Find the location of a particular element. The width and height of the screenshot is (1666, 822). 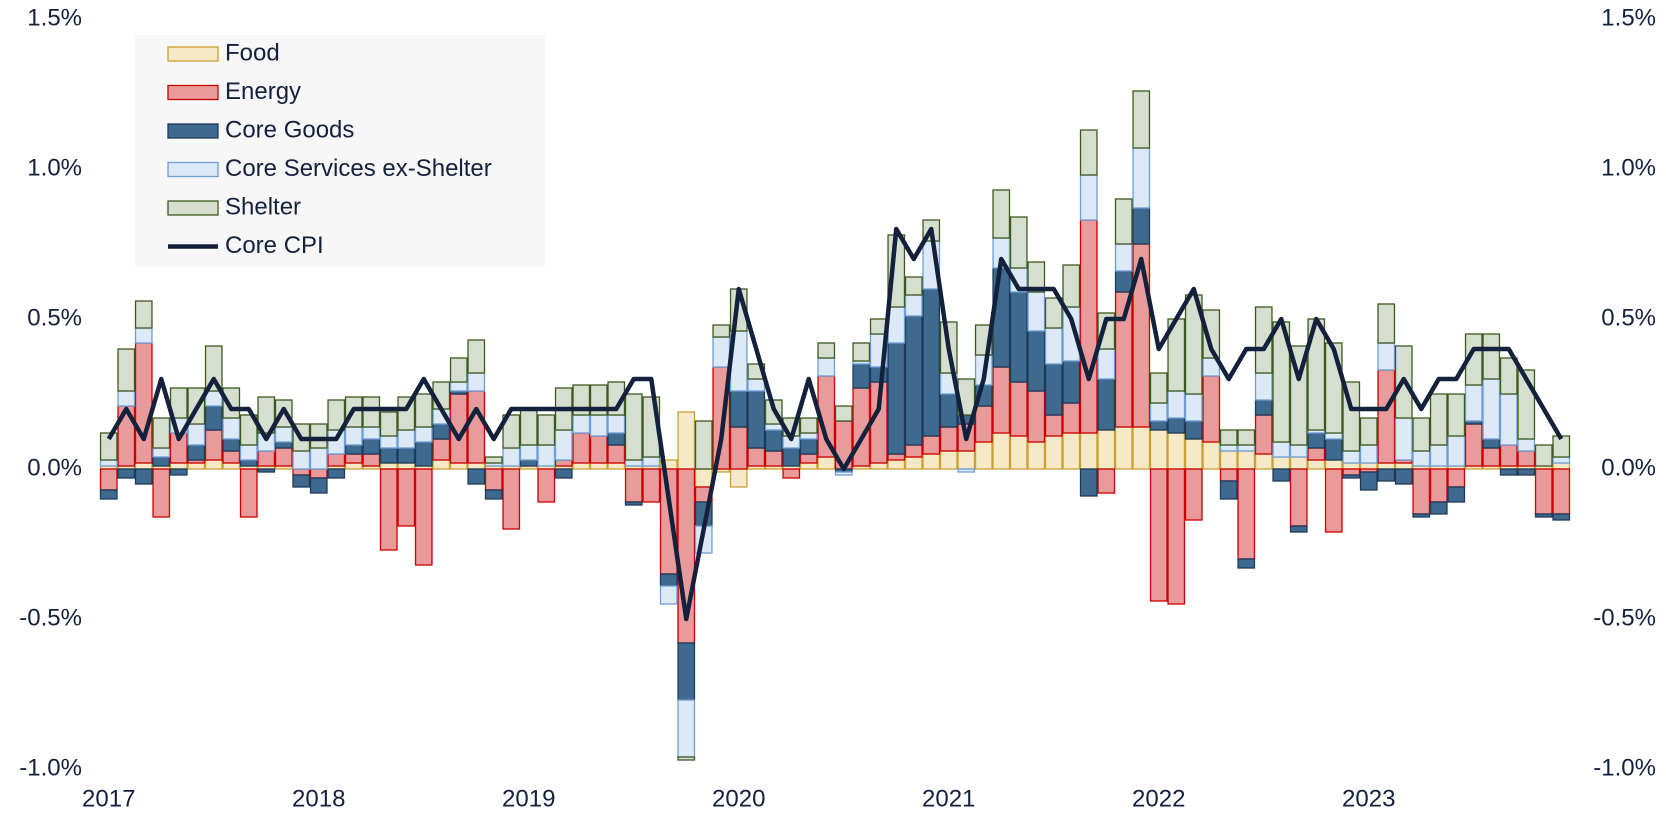

legend-label: Core Goods is located at coordinates (289, 129).